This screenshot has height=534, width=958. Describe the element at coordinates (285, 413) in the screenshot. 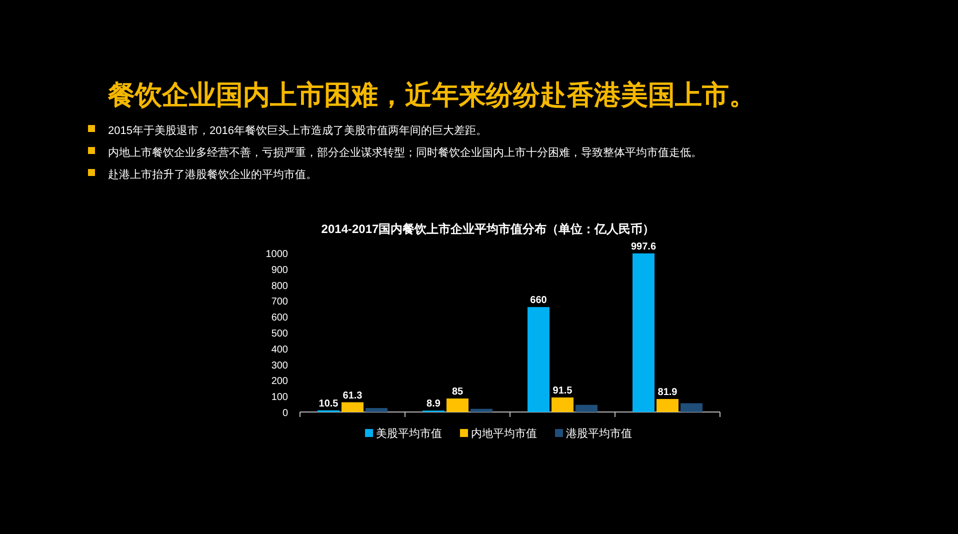

I see `y-tick-label: 0` at that location.